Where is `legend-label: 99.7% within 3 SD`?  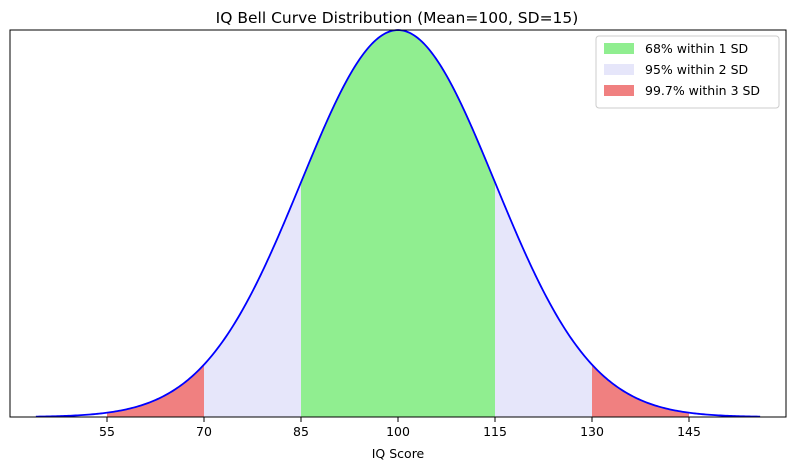 legend-label: 99.7% within 3 SD is located at coordinates (702, 90).